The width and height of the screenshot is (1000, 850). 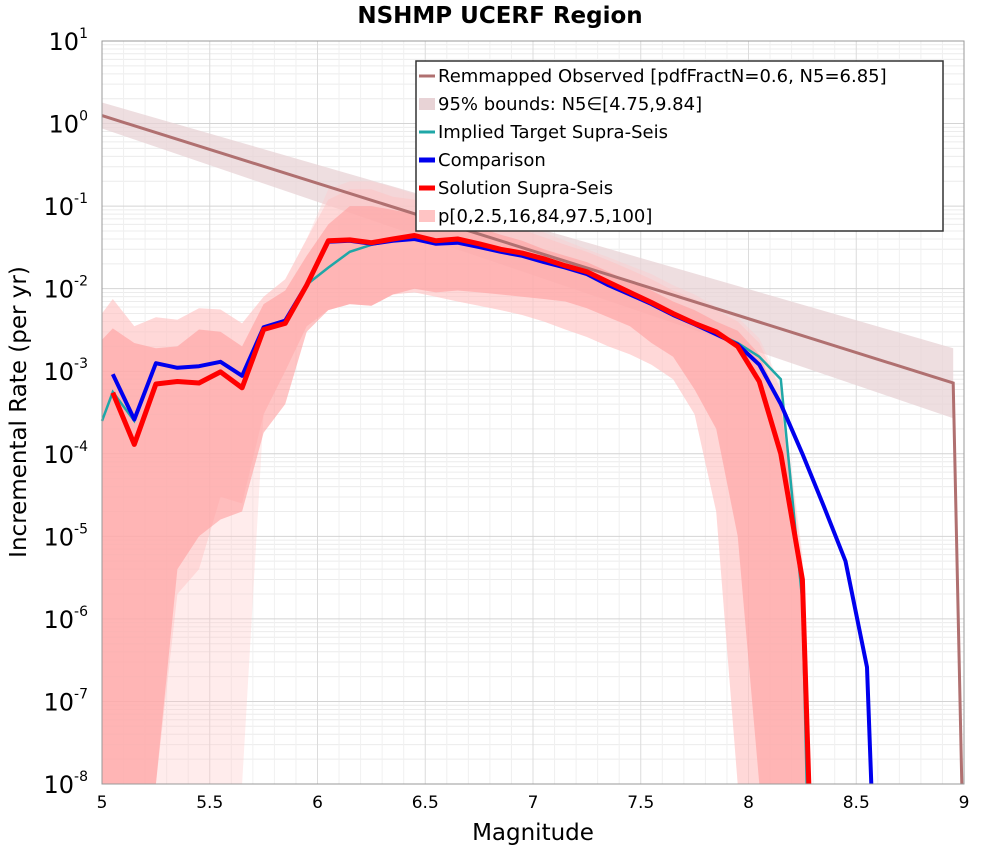 I want to click on y-tick-label: 10¹, so click(x=68, y=41).